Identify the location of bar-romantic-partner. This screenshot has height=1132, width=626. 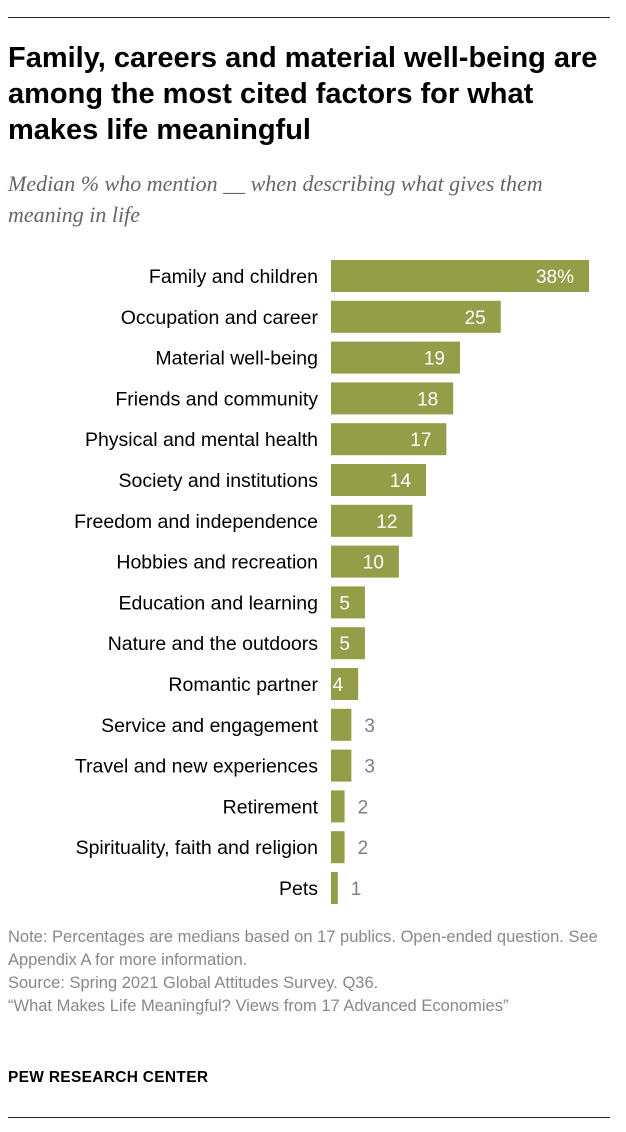
(345, 684).